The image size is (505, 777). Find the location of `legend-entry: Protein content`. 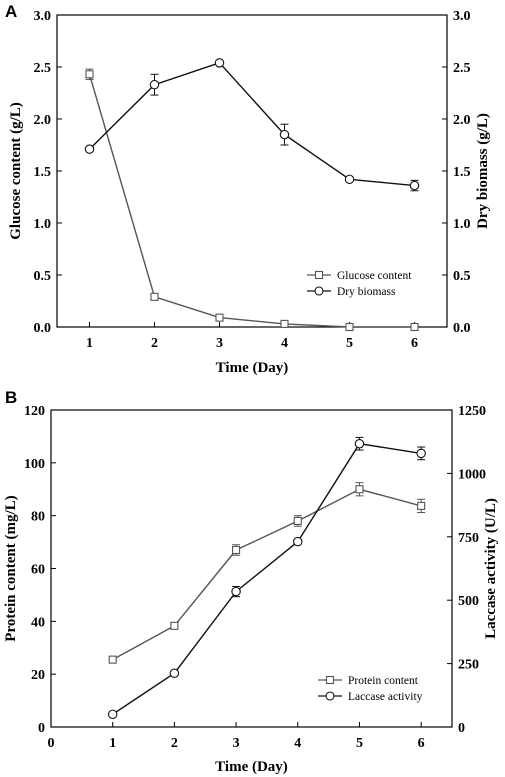

legend-entry: Protein content is located at coordinates (383, 681).